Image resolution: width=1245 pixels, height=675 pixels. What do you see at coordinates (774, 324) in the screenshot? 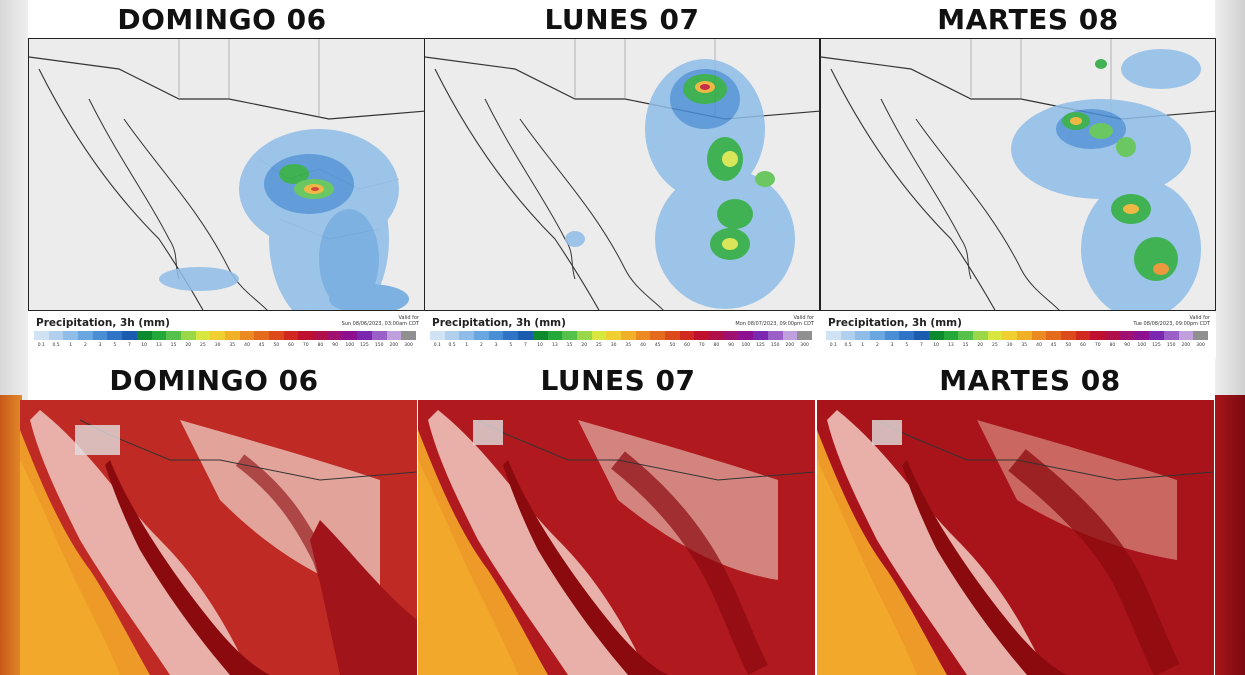
I see `valid-datetime: Mon 08/07/2023, 09:00pm CDT` at bounding box center [774, 324].